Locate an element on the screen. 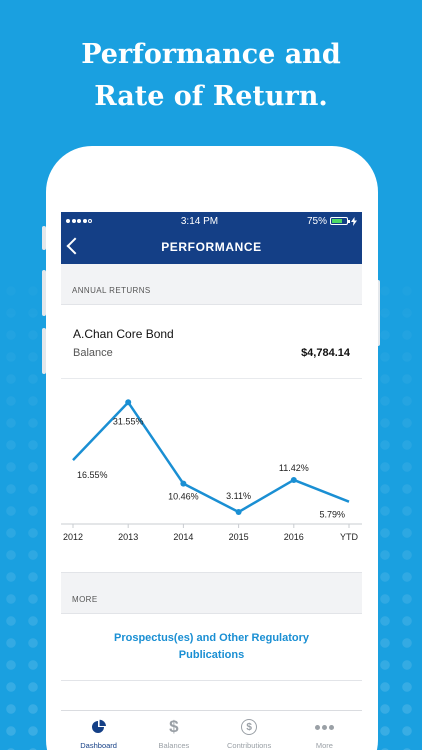 This screenshot has height=750, width=422. pie-chart-icon is located at coordinates (99, 727).